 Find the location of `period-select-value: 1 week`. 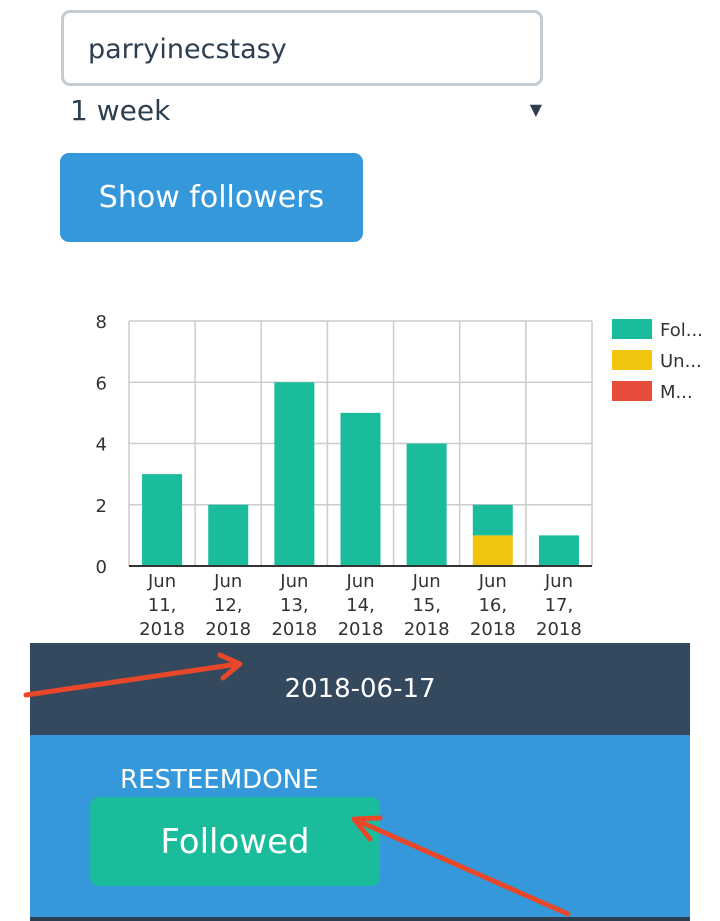

period-select-value: 1 week is located at coordinates (120, 110).